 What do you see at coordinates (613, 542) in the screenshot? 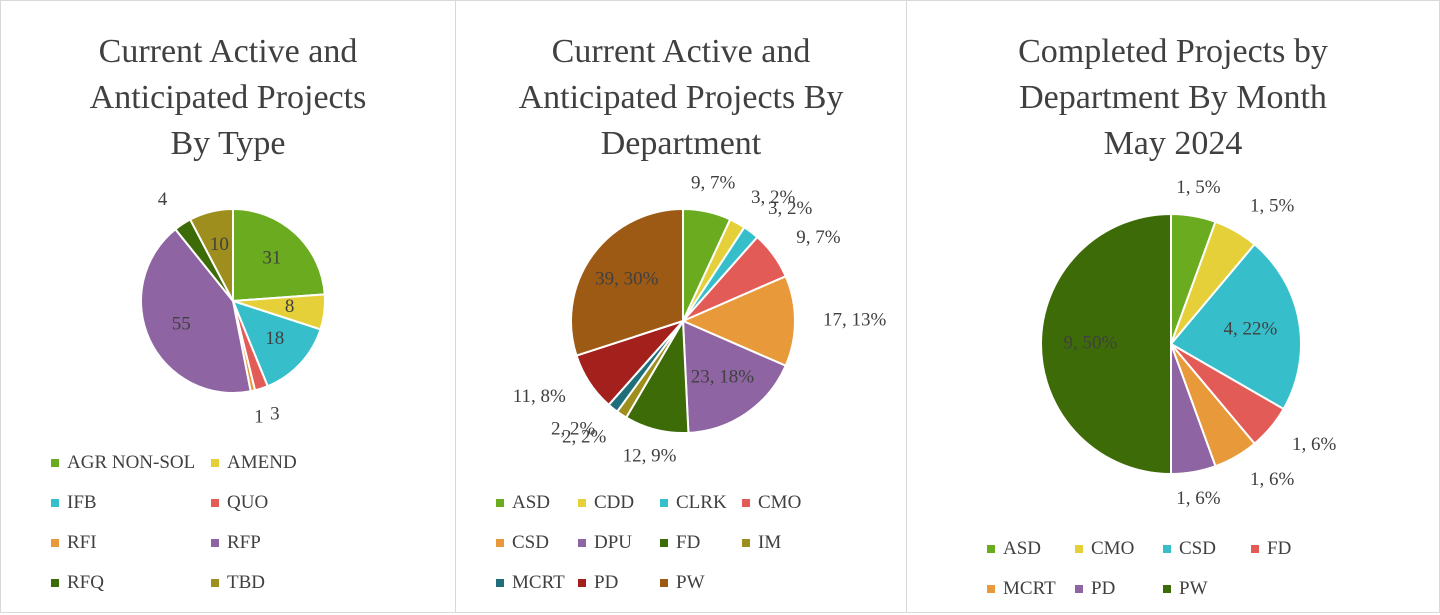
I see `legend-label: DPU` at bounding box center [613, 542].